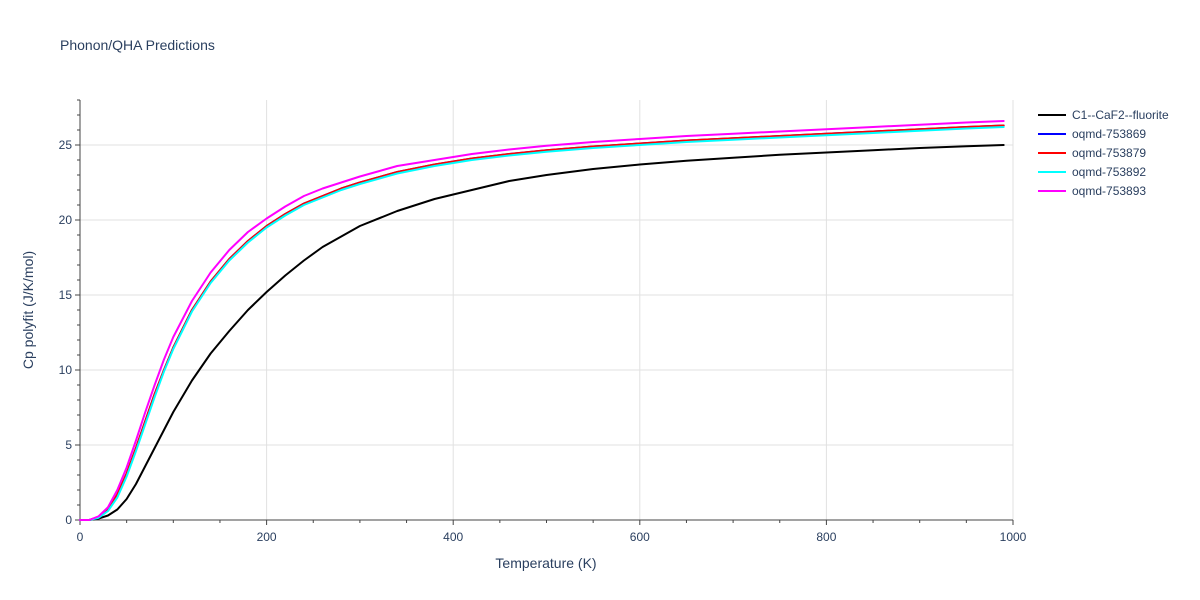 The width and height of the screenshot is (1200, 600). I want to click on legend-label: C1--CaF2--fluorite, so click(1120, 115).